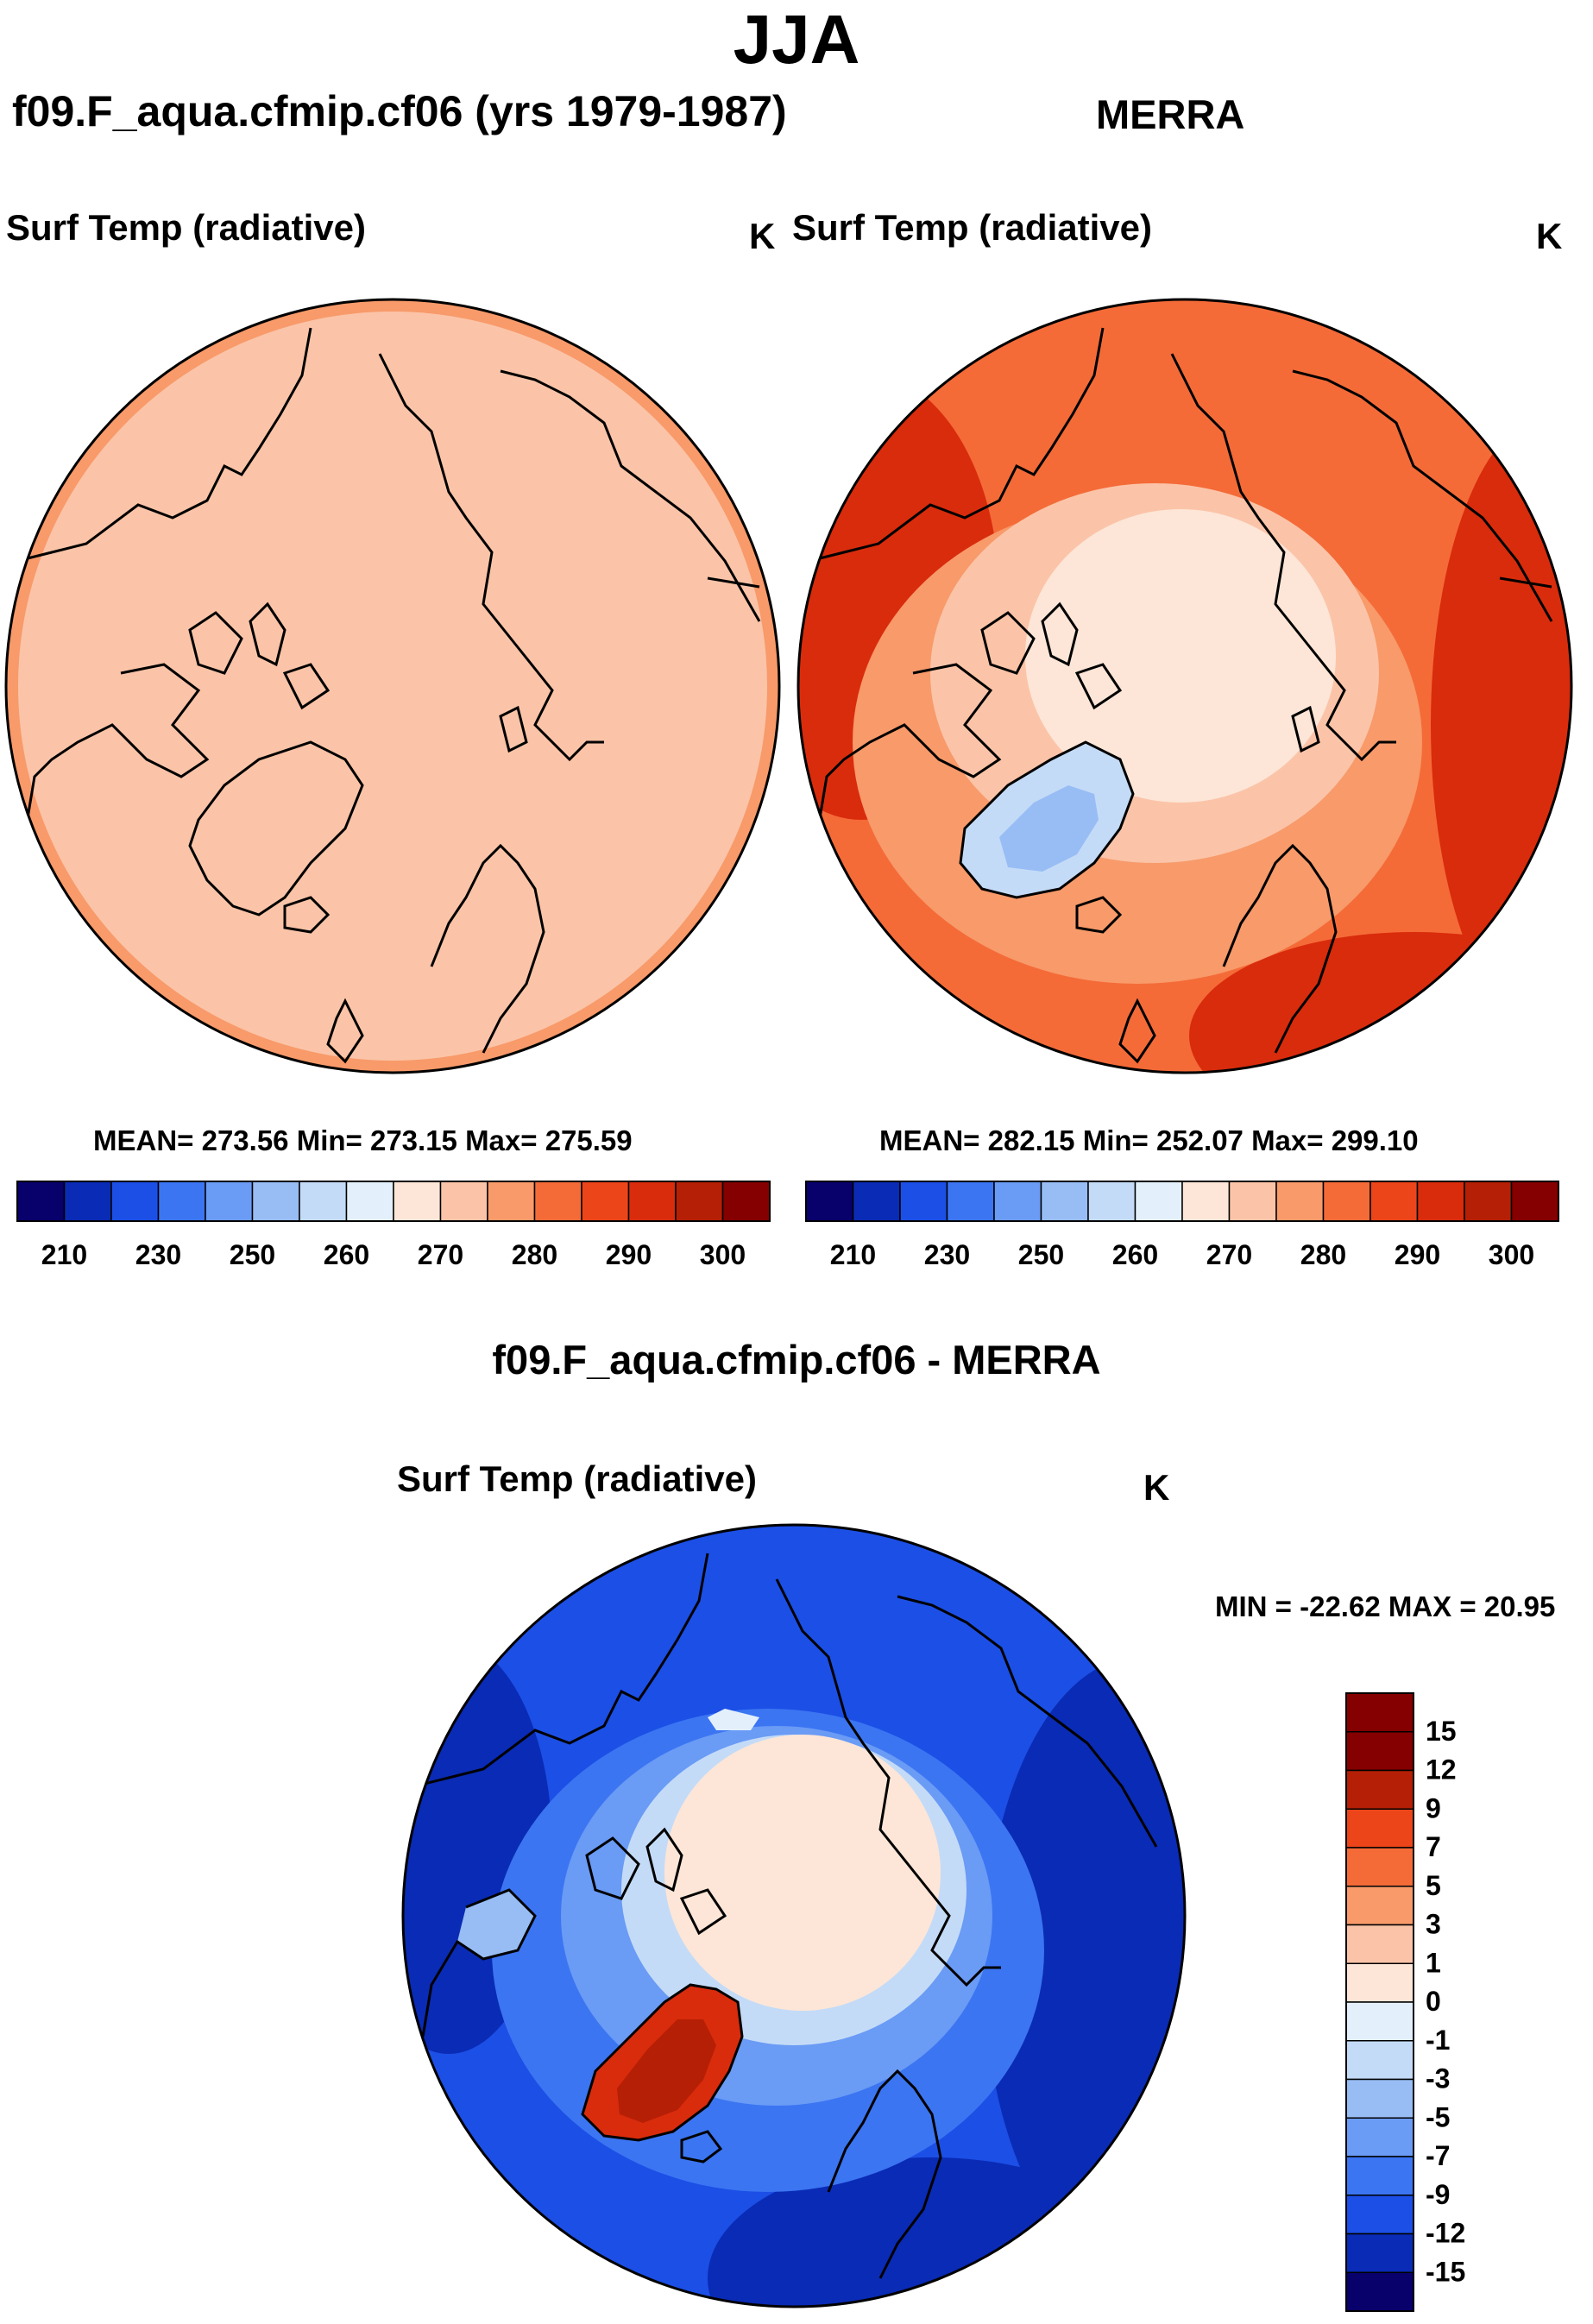 The height and width of the screenshot is (2324, 1593). I want to click on right-panel-variable-label: Surf Temp (radiative), so click(972, 227).